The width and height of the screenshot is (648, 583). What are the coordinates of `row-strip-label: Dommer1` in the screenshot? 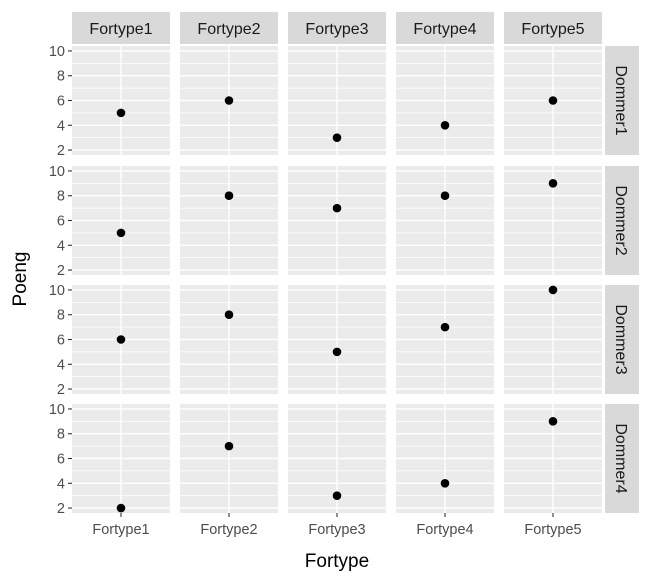 It's located at (620, 100).